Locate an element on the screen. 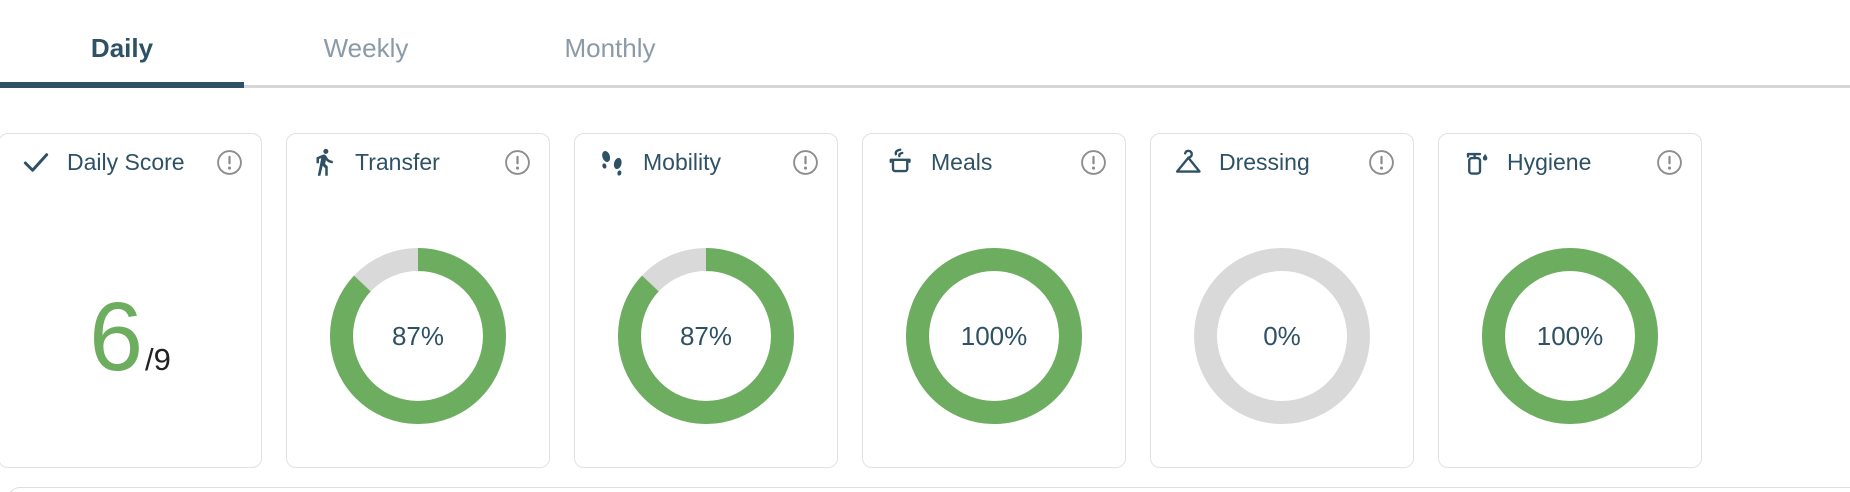 This screenshot has height=492, width=1850. card-header: Transfer is located at coordinates (418, 155).